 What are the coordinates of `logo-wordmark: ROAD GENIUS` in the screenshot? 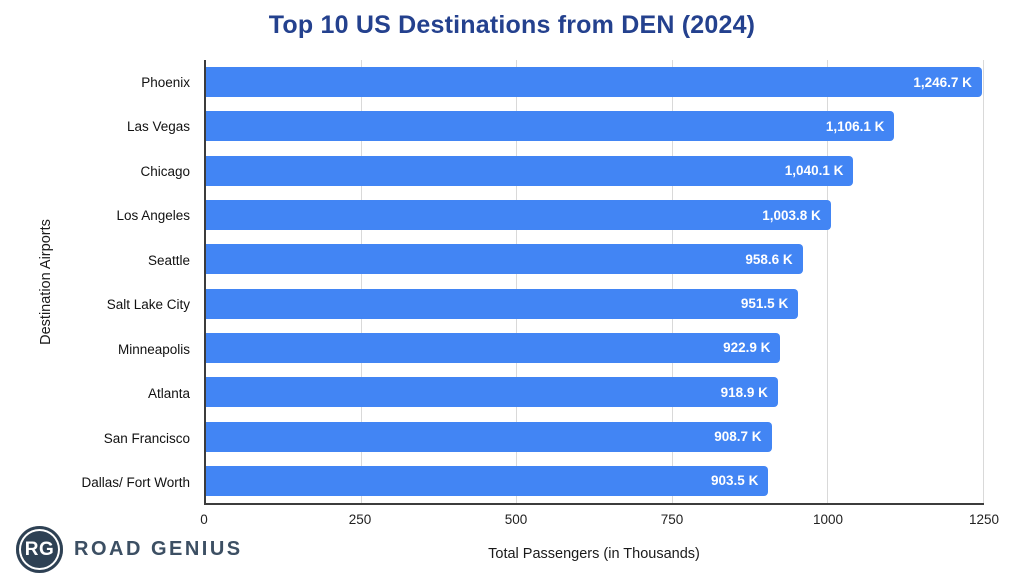 It's located at (158, 549).